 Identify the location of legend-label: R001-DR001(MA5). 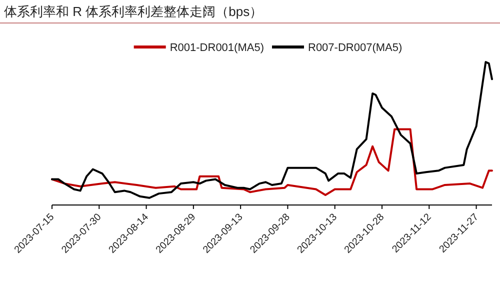
(217, 48).